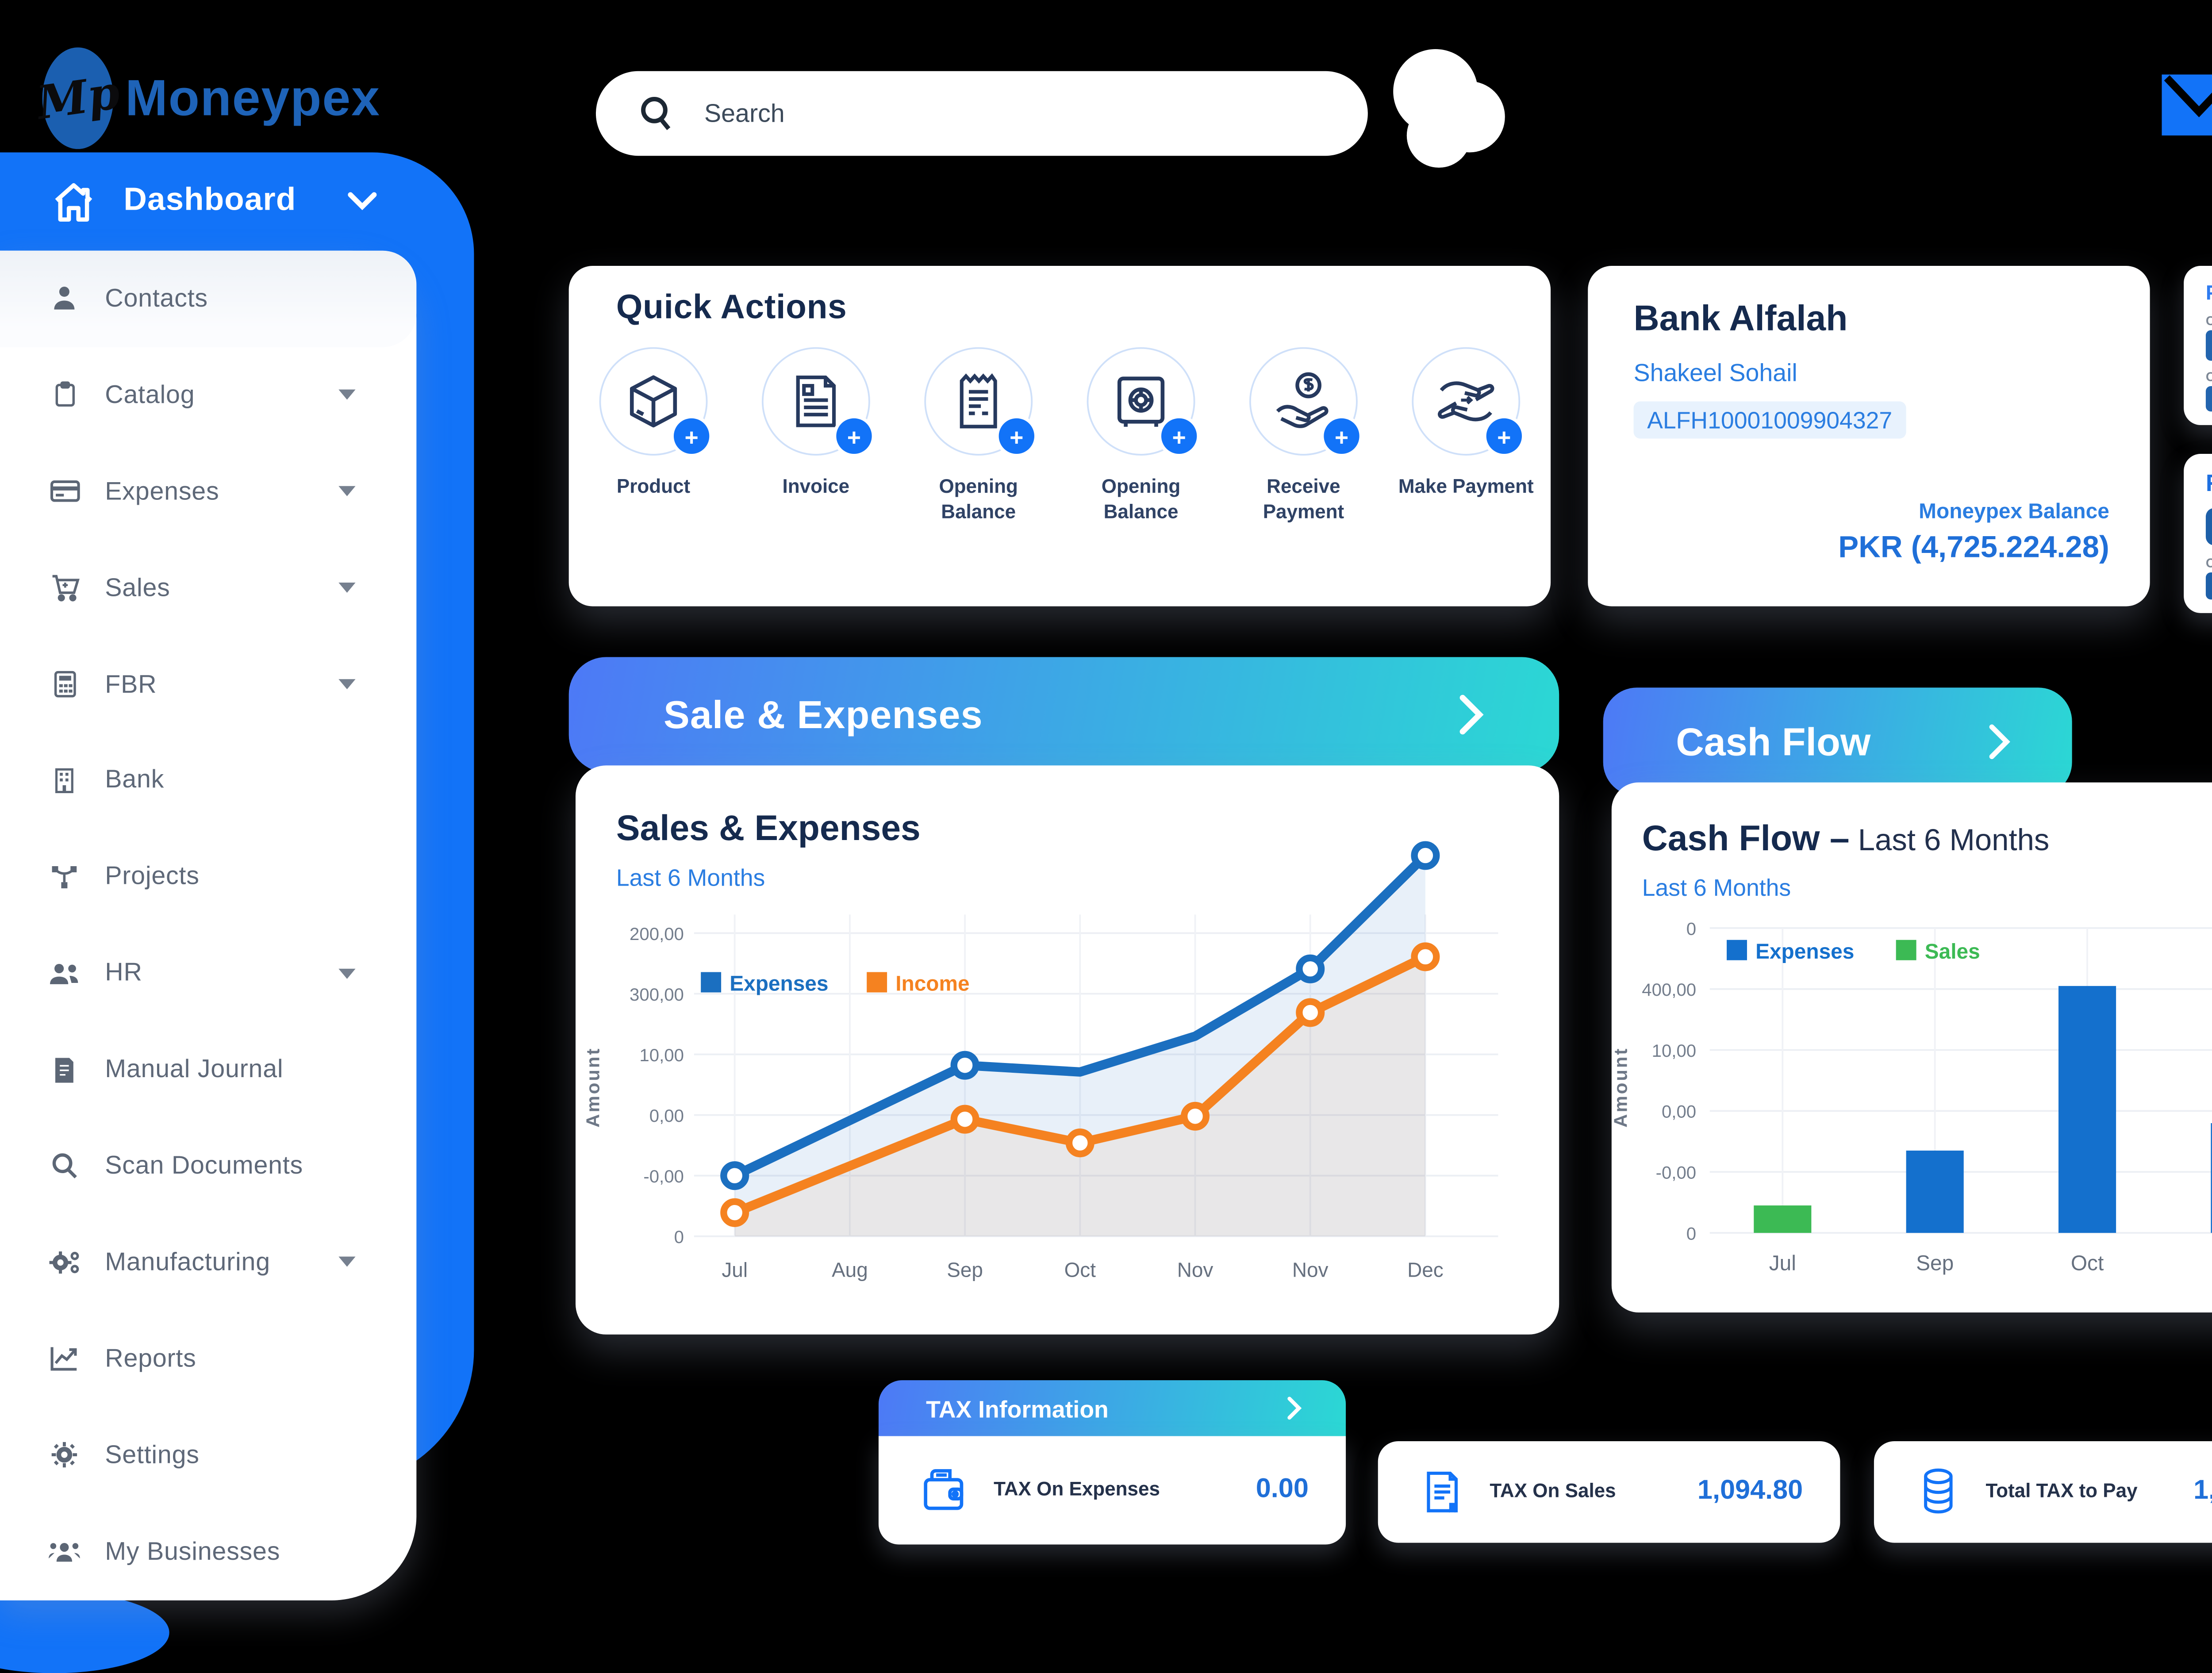 The width and height of the screenshot is (2212, 1673). I want to click on gears-icon, so click(64, 1262).